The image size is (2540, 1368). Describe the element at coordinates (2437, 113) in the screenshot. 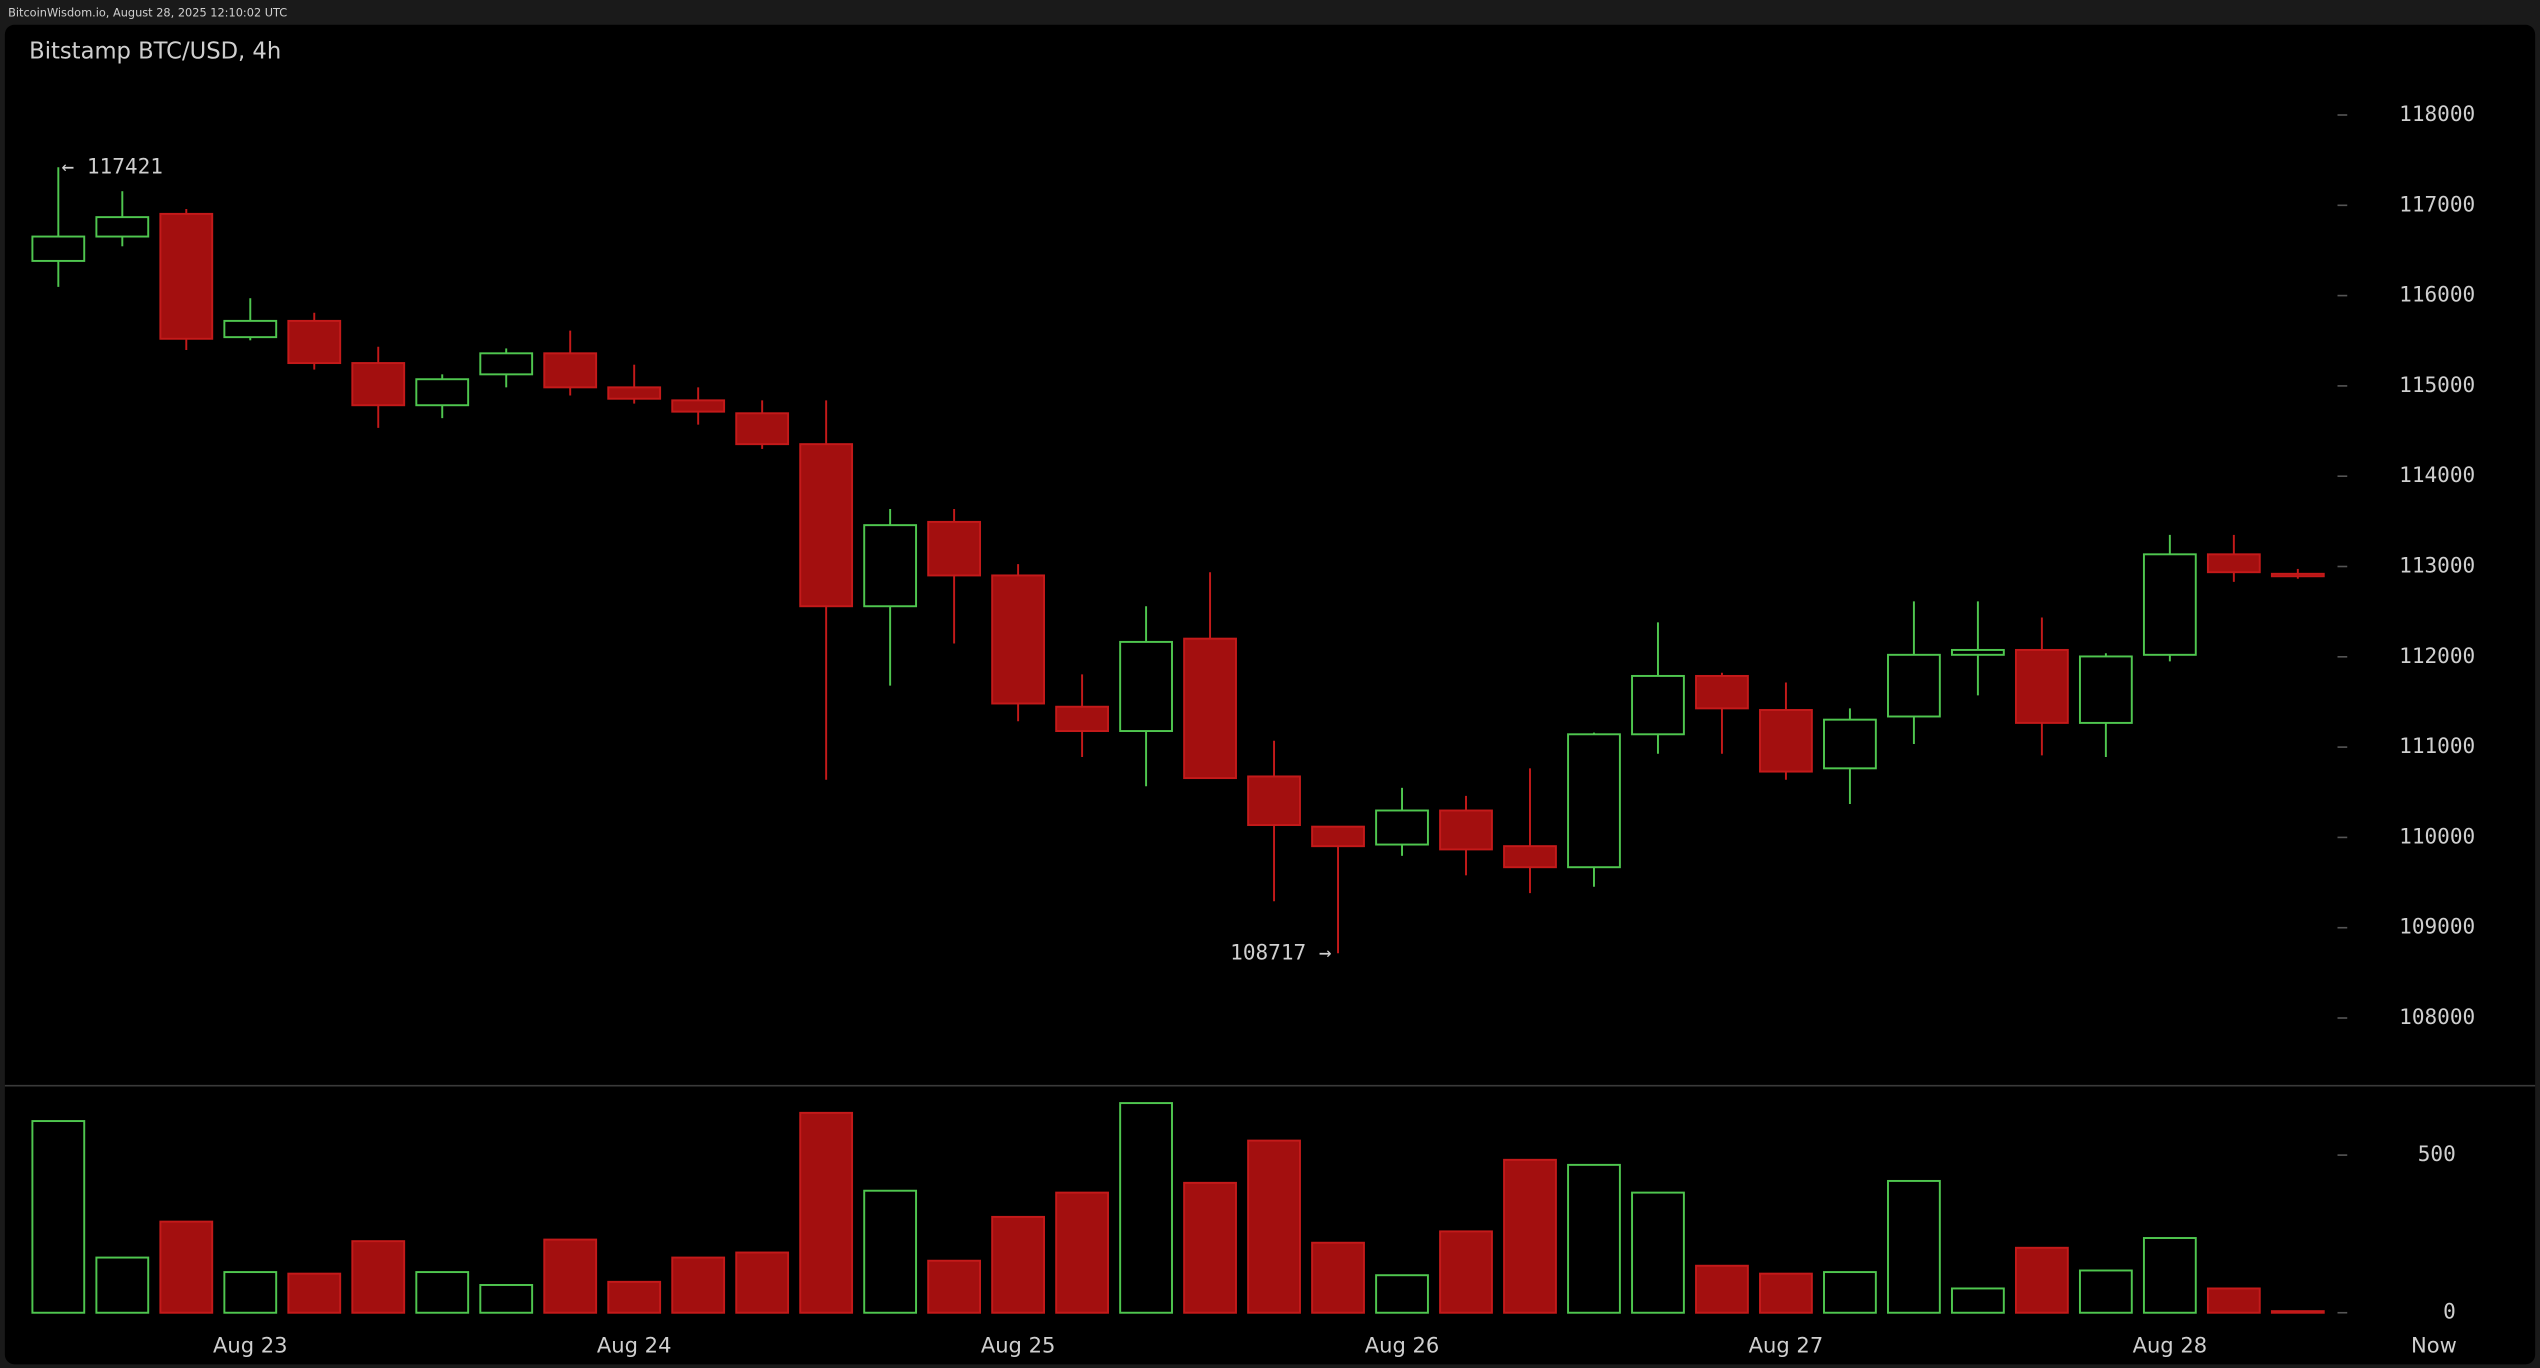

I see `y-tick-label: 118000` at that location.